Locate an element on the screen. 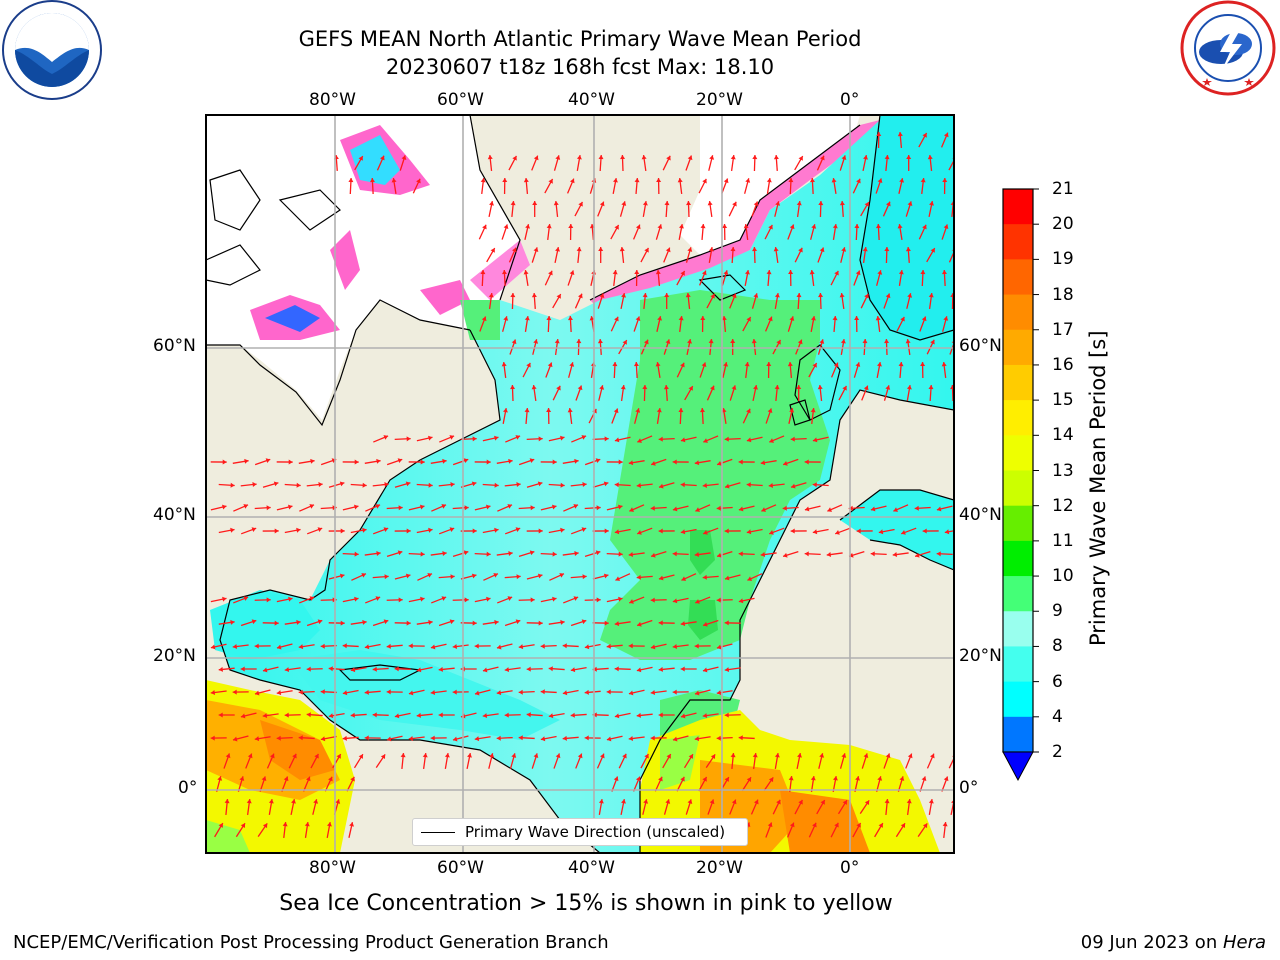 Image resolution: width=1280 pixels, height=960 pixels. colorbar-tick-label: 21 is located at coordinates (1063, 189).